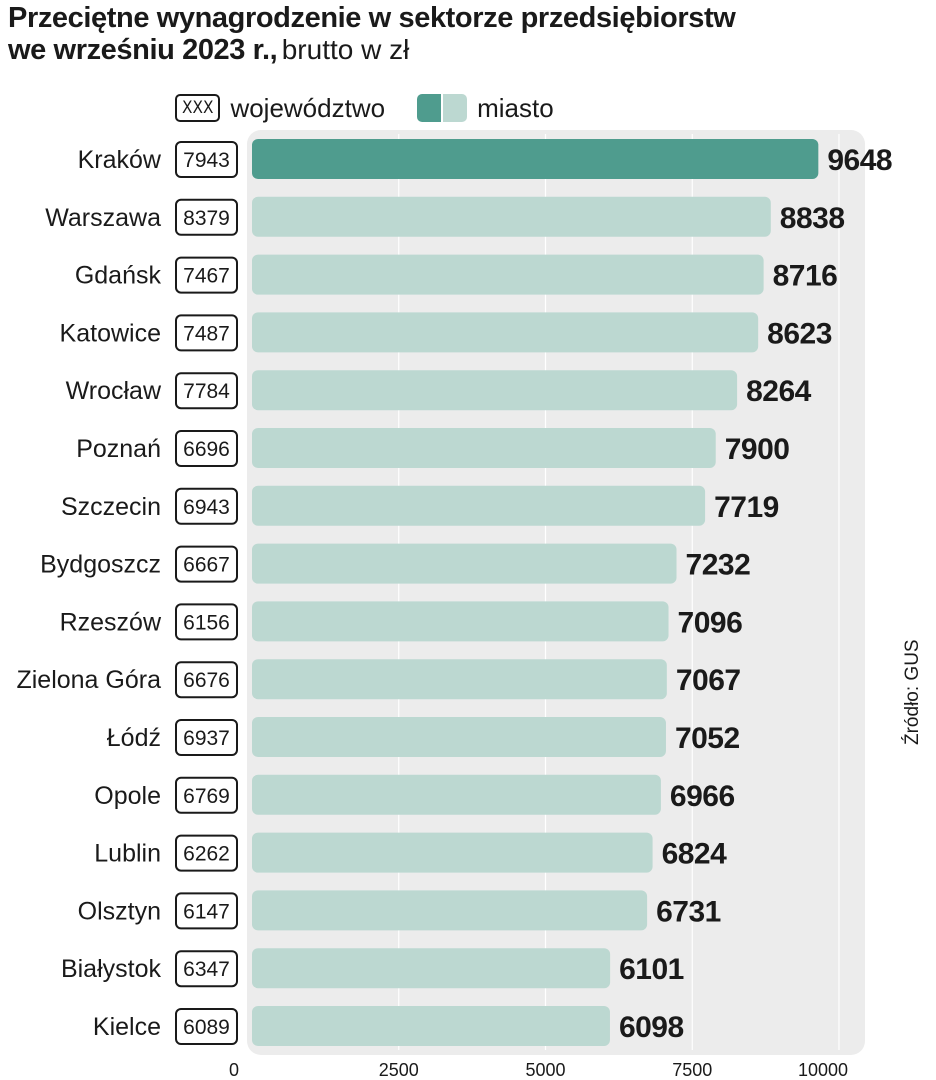  What do you see at coordinates (345, 50) in the screenshot?
I see `title-unit: brutto w zł` at bounding box center [345, 50].